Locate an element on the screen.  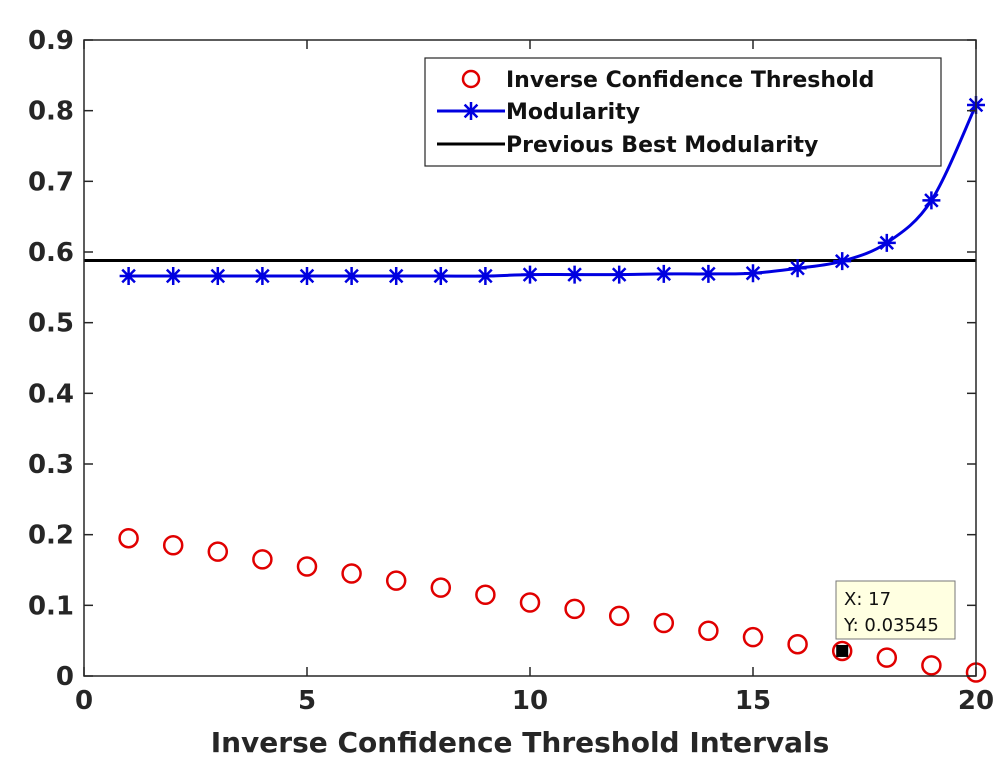
x-tick-label: 0 is located at coordinates (84, 701).